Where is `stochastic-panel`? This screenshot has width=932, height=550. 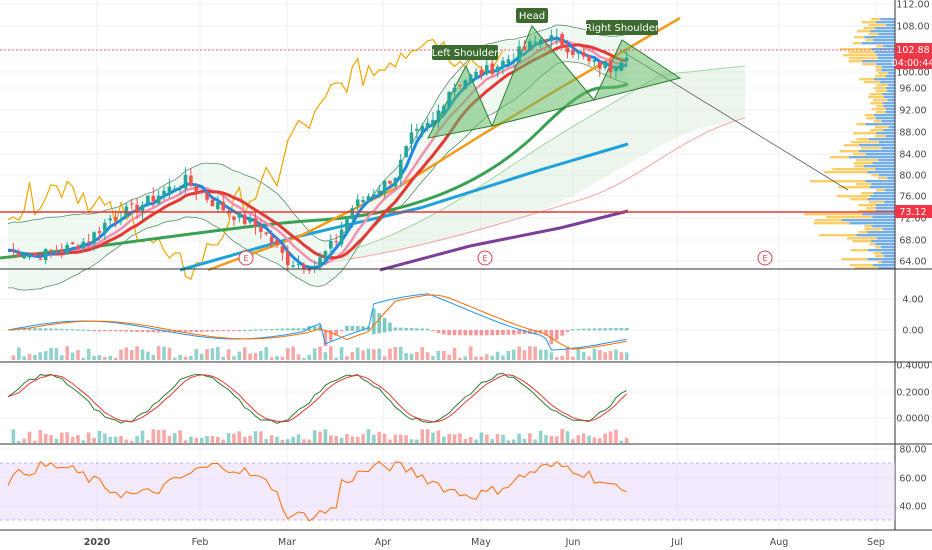 stochastic-panel is located at coordinates (318, 407).